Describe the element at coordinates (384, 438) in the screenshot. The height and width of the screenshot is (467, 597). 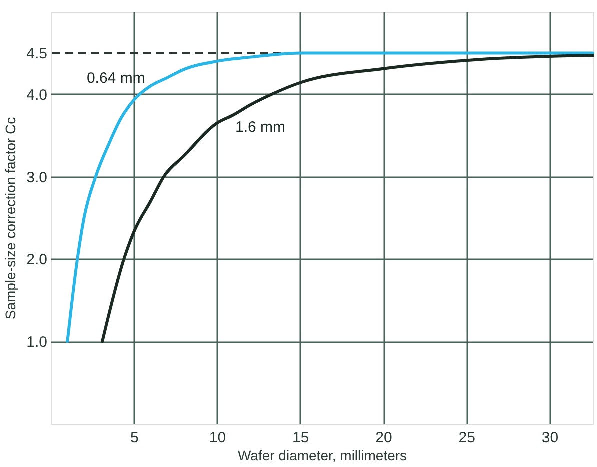
I see `x-tick-label: 20` at that location.